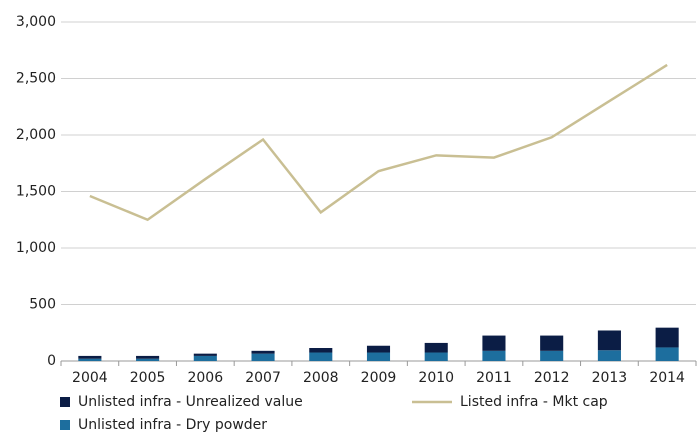 The image size is (698, 438). What do you see at coordinates (36, 248) in the screenshot?
I see `y-tick-label: 1,000` at bounding box center [36, 248].